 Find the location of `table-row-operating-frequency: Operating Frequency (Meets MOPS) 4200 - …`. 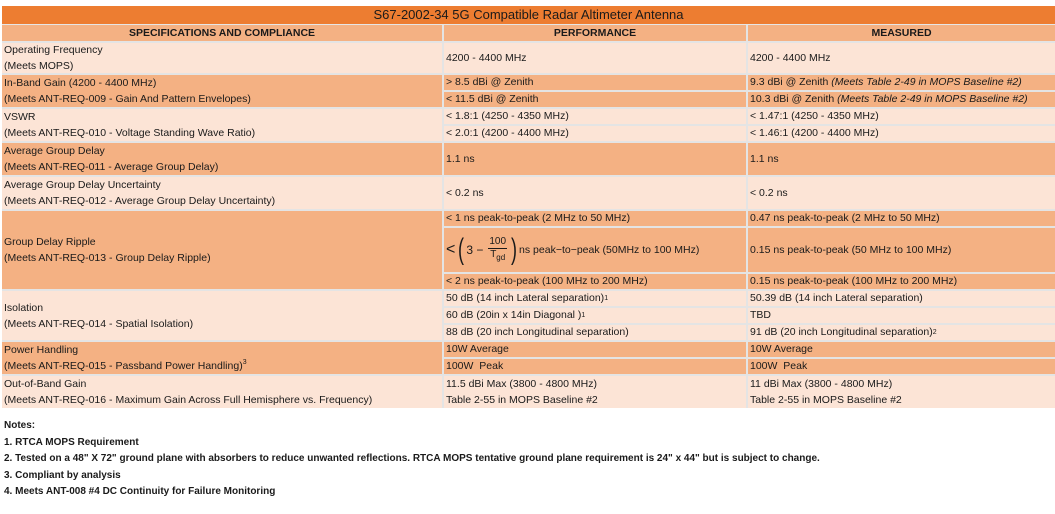

table-row-operating-frequency: Operating Frequency (Meets MOPS) 4200 - … is located at coordinates (528, 59).